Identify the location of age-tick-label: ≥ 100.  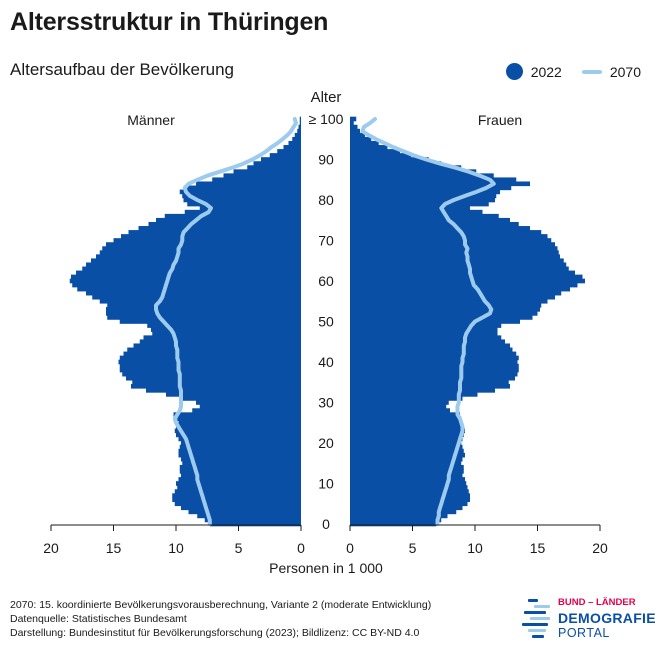
(326, 119).